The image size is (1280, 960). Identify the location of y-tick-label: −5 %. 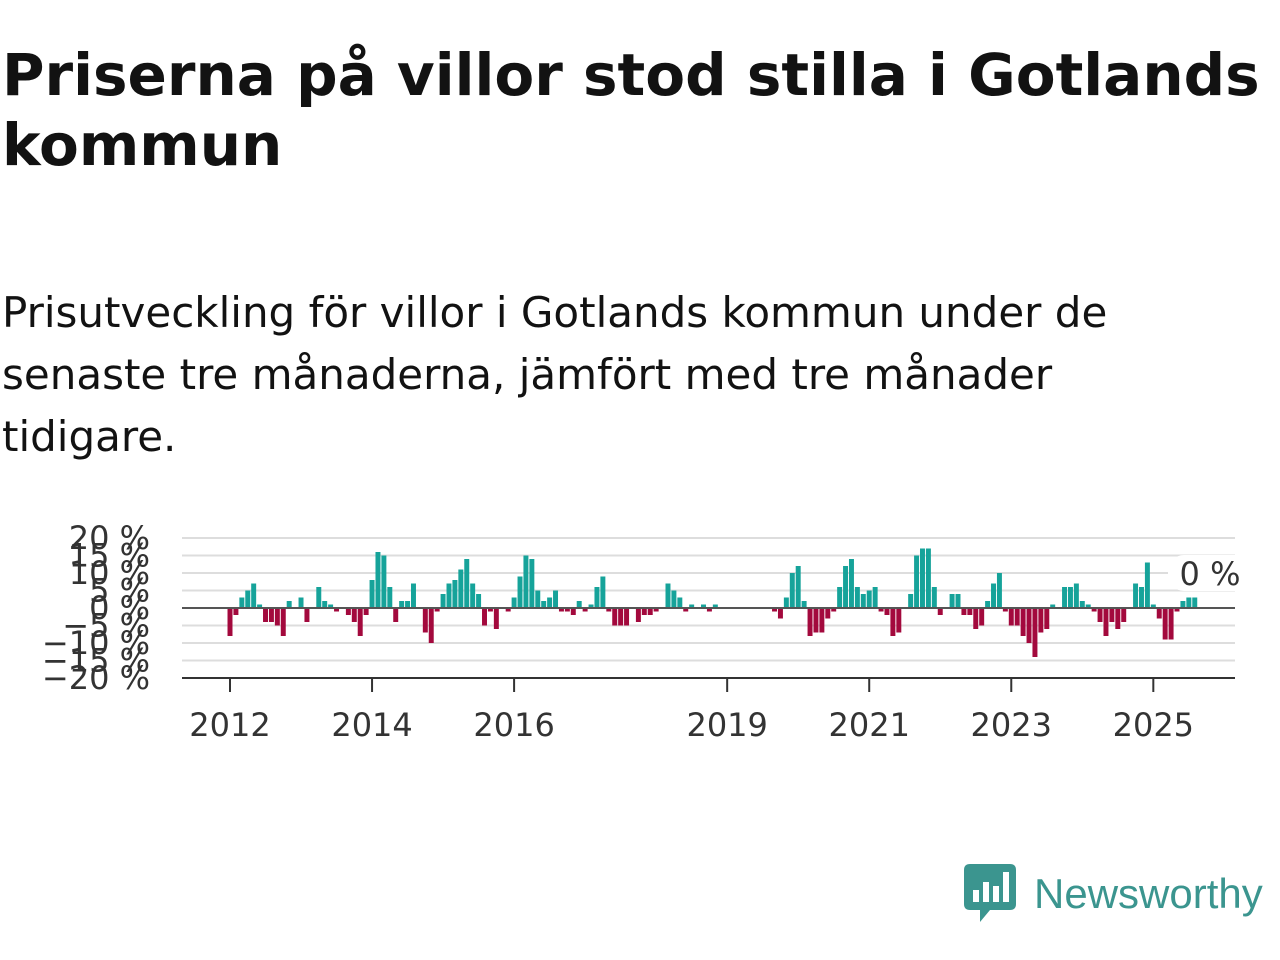
(106, 626).